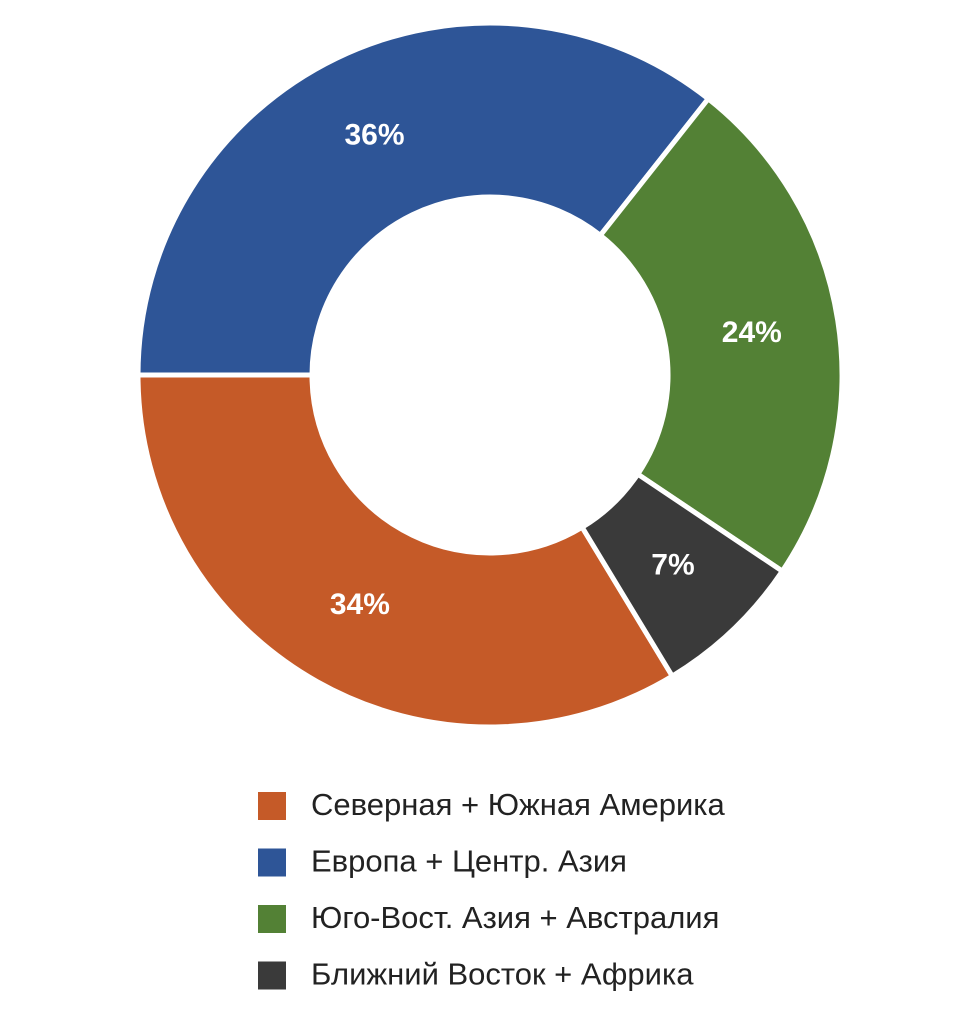 The image size is (980, 1020). I want to click on legend-label: Ближний Восток + Африка, so click(502, 974).